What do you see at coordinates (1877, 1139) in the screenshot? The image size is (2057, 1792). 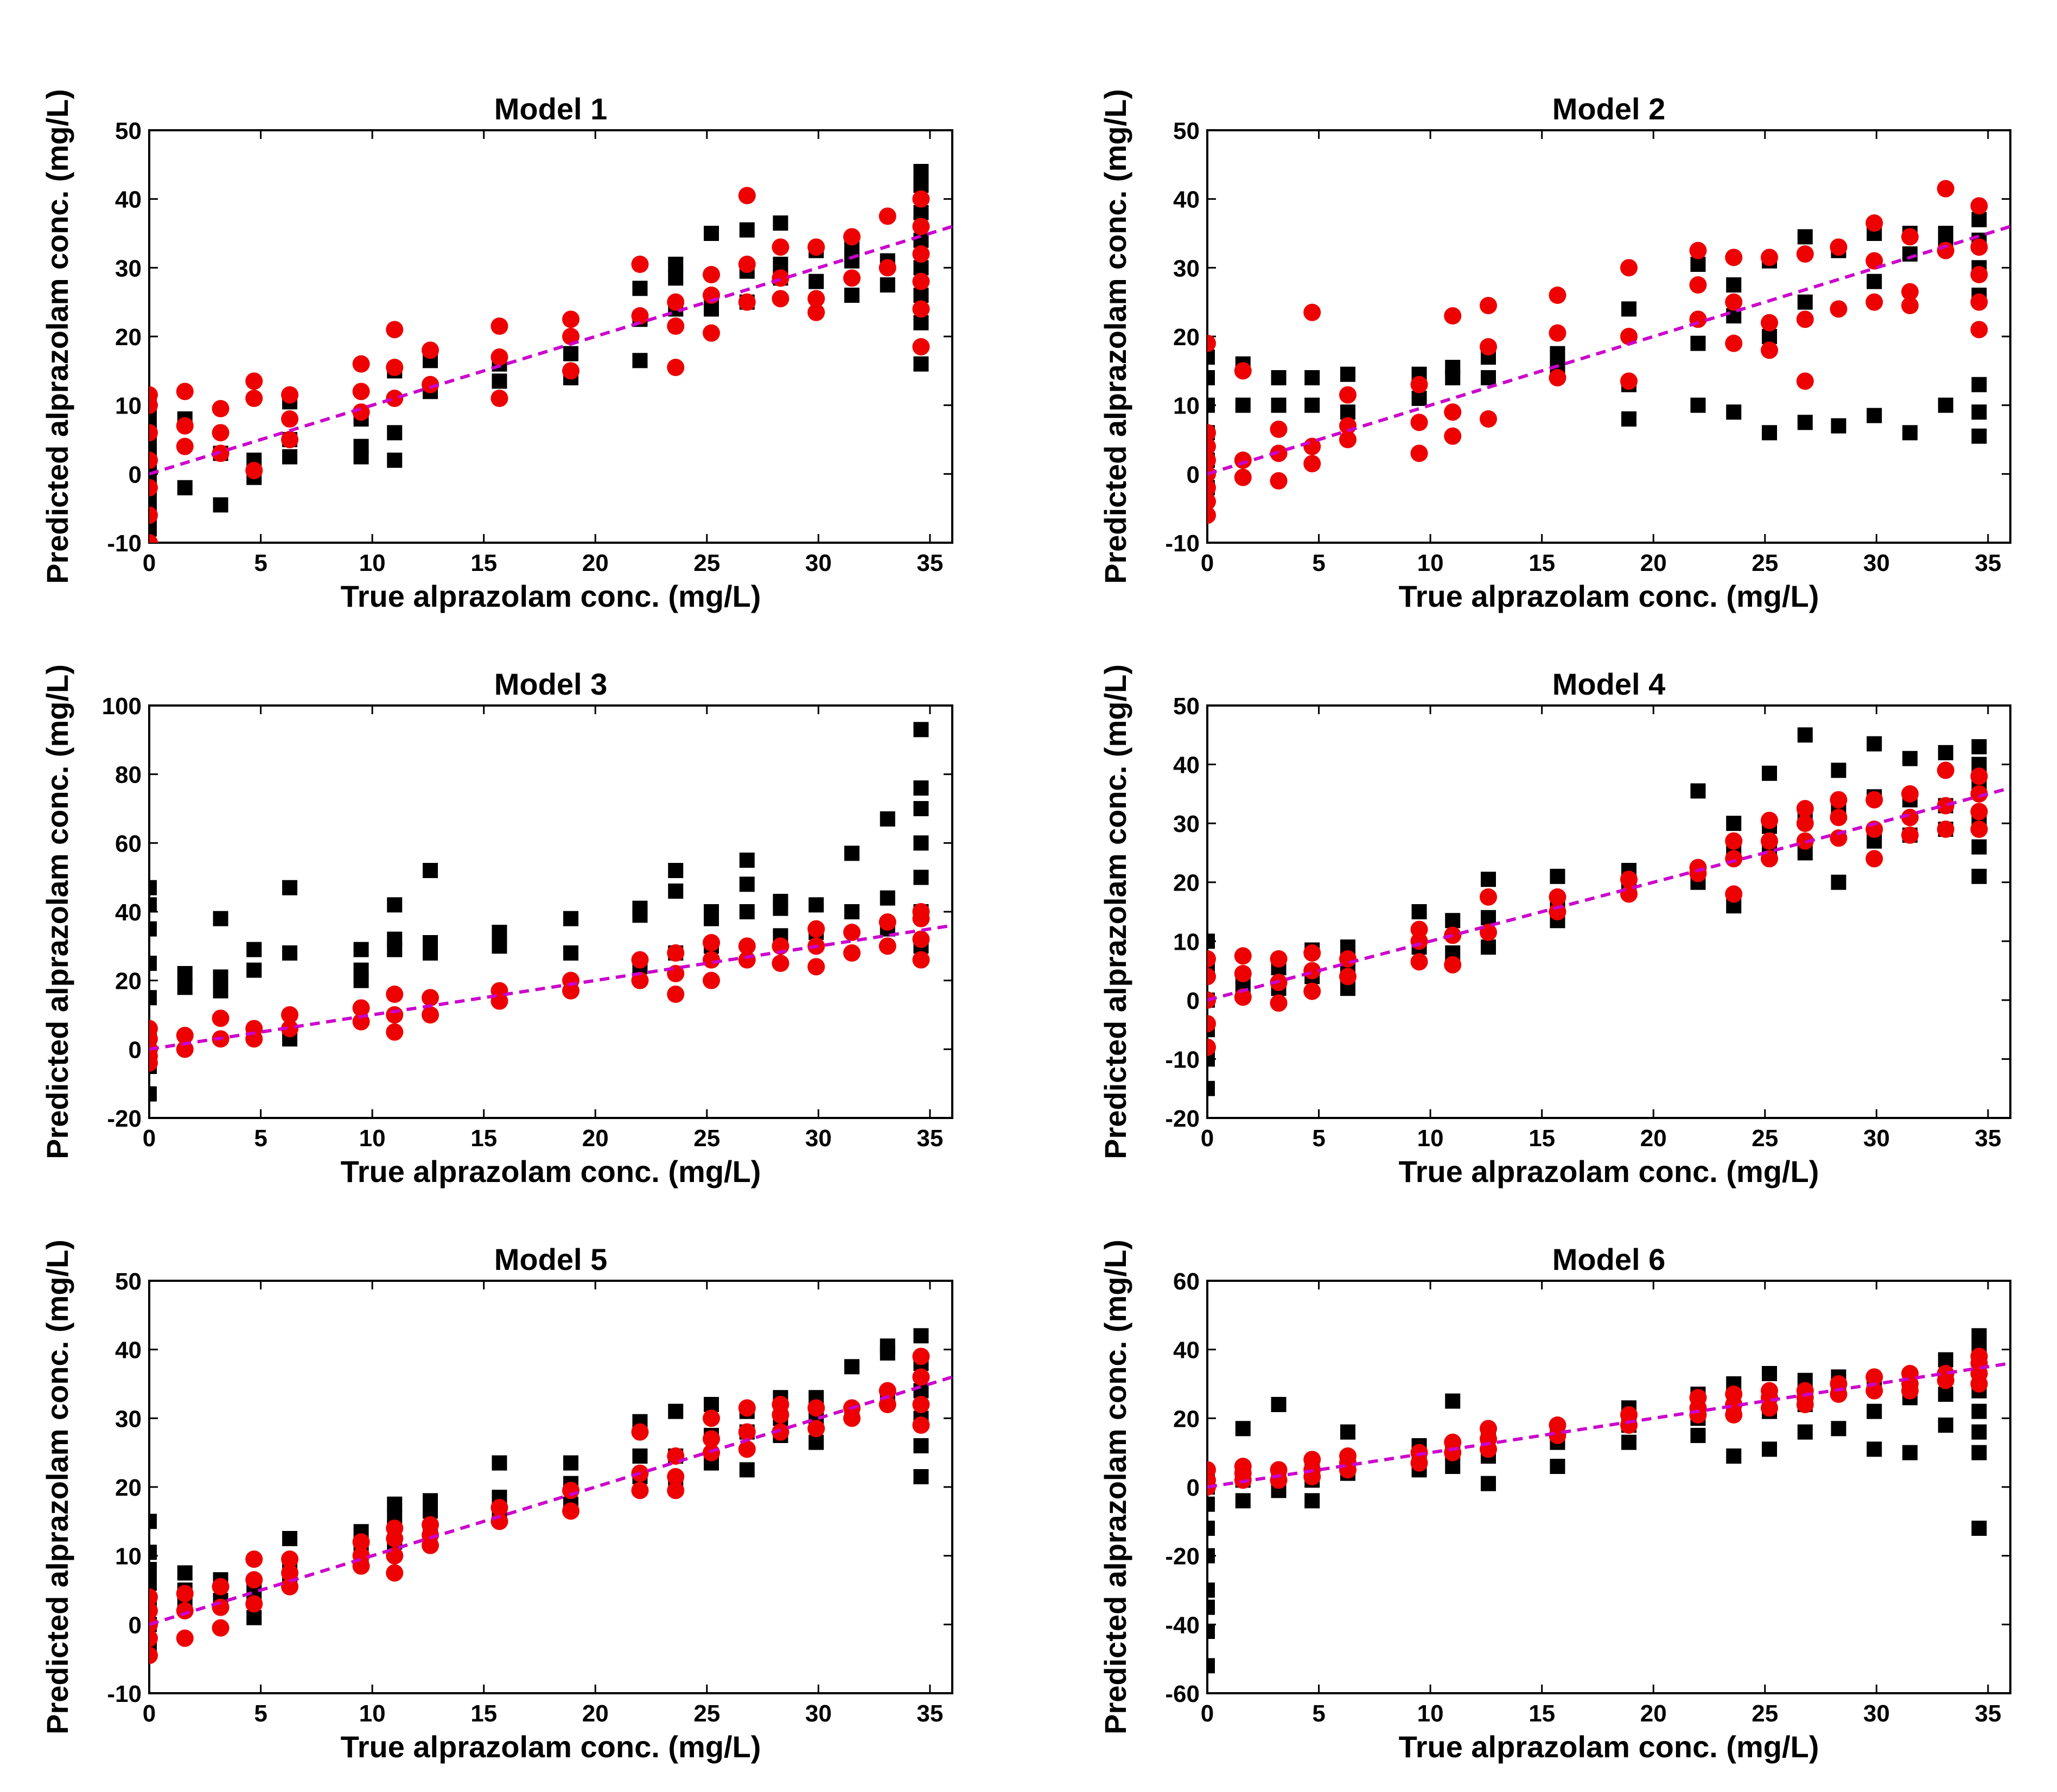 I see `x-tick-label: 30` at bounding box center [1877, 1139].